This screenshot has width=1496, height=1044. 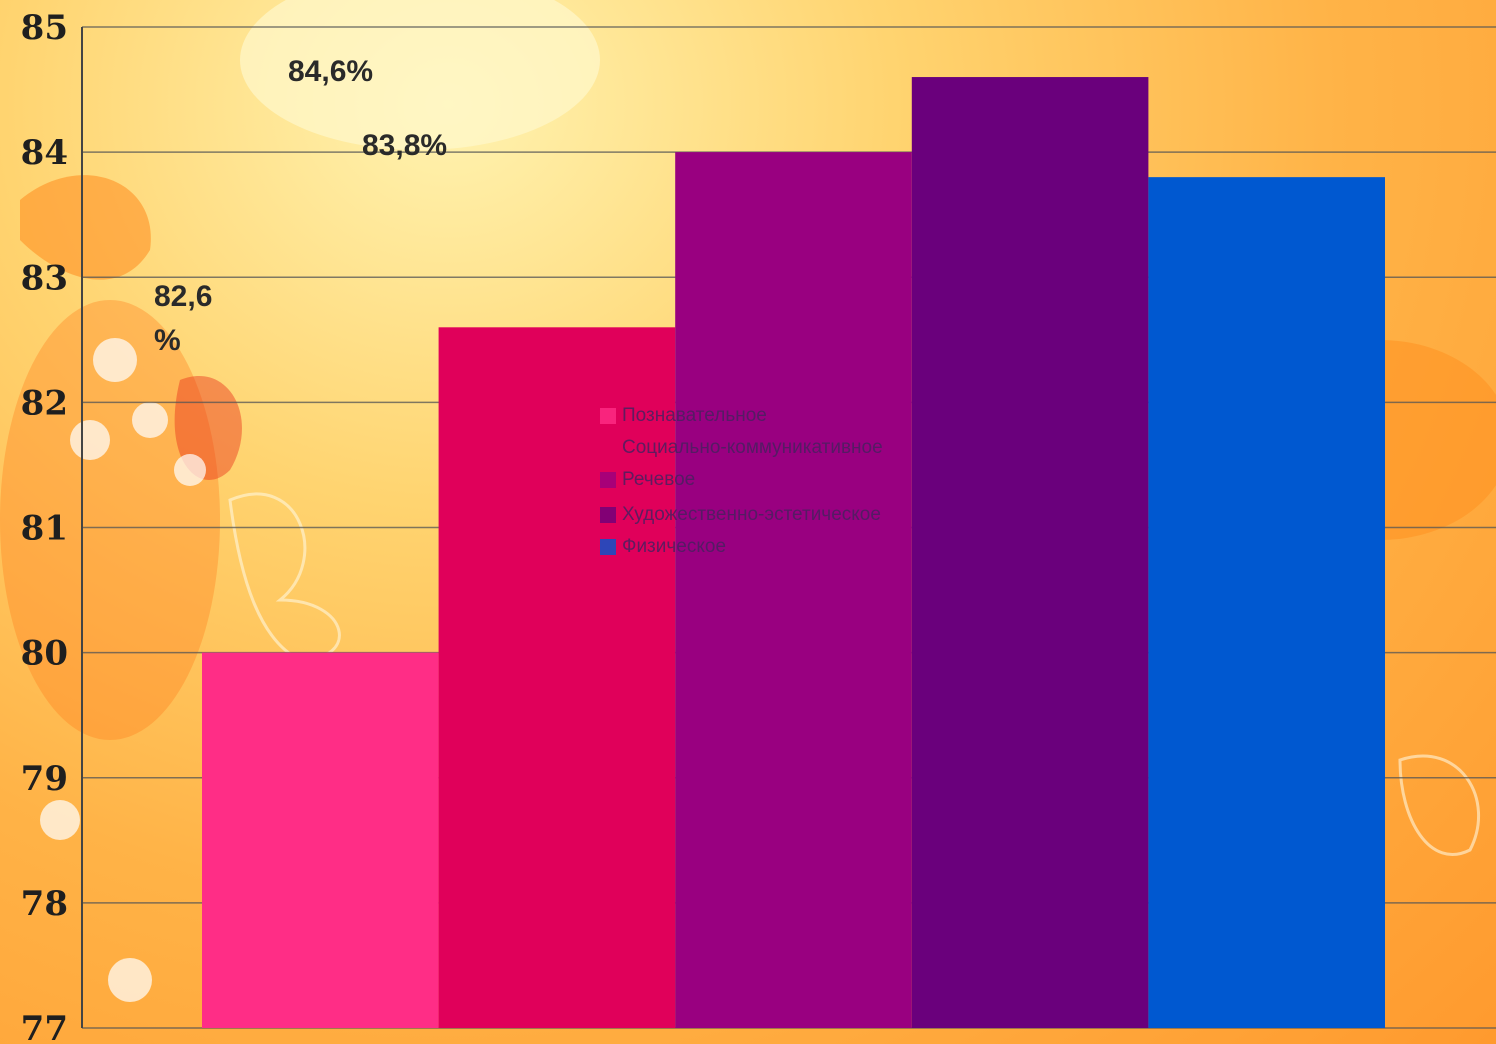 I want to click on y-tick-label: 80, so click(x=44, y=654).